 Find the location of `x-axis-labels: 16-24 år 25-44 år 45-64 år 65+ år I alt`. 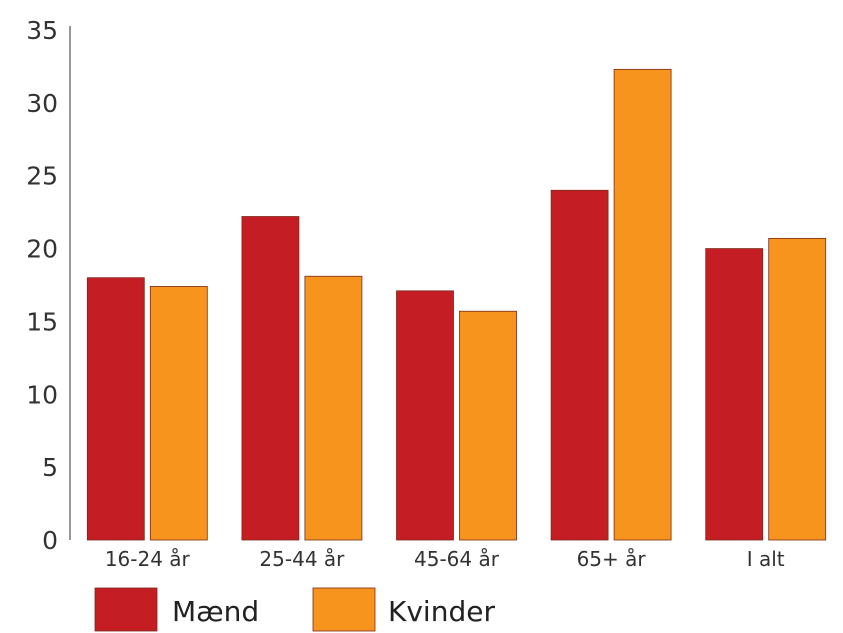

x-axis-labels: 16-24 år 25-44 år 45-64 år 65+ år I alt is located at coordinates (445, 559).